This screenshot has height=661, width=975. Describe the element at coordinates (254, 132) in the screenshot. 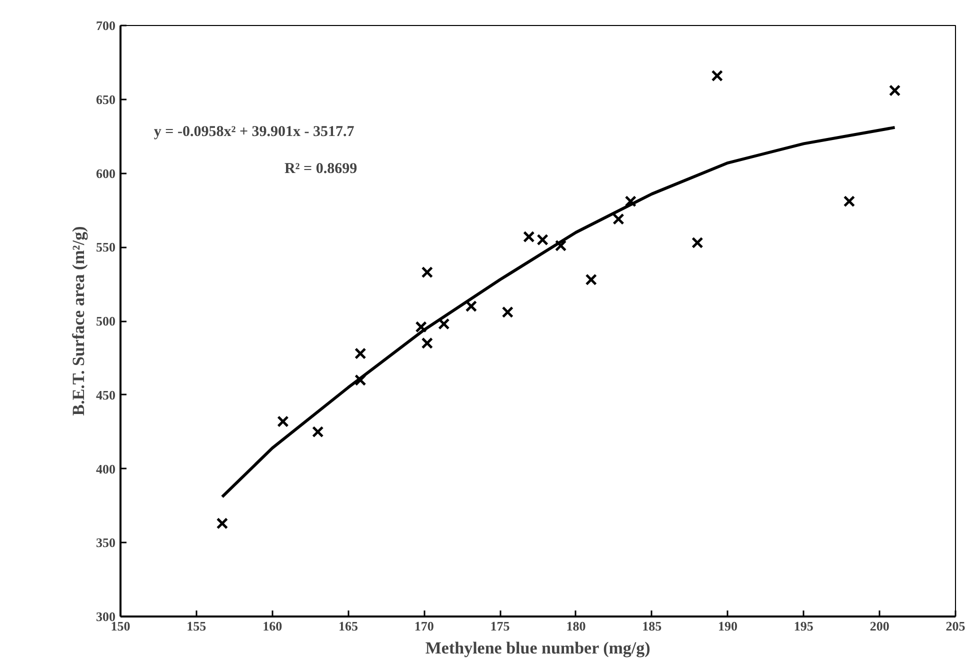

I see `annotation: y = -0.0958x² + 39.901x - 3517.7` at that location.